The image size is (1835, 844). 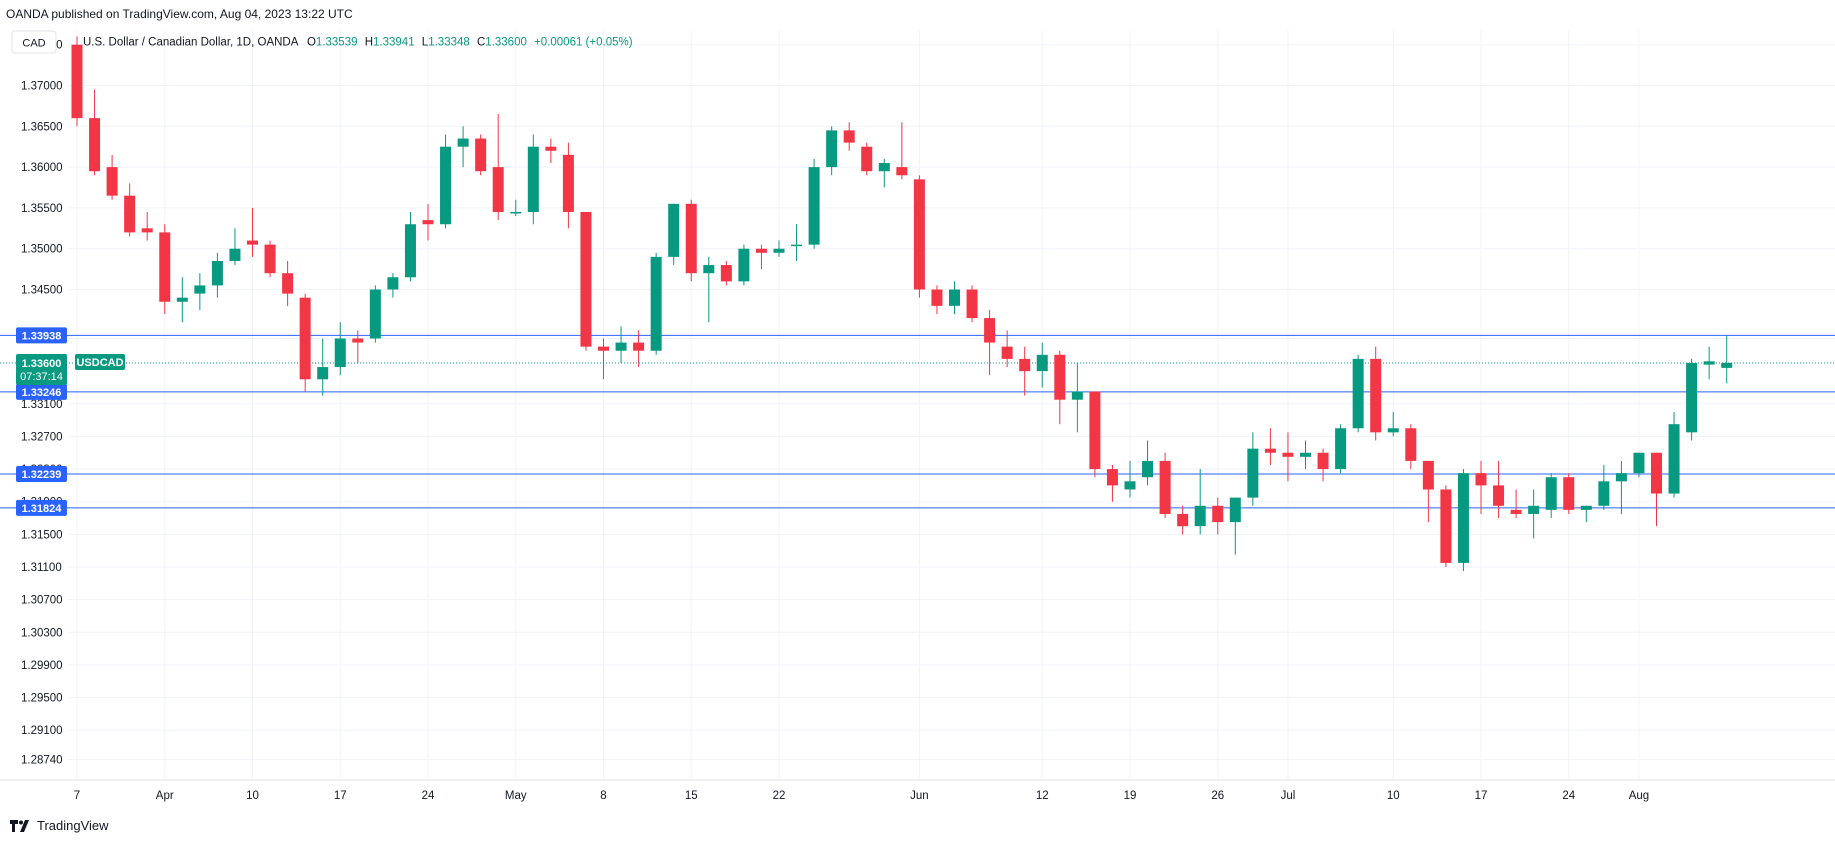 What do you see at coordinates (42, 601) in the screenshot?
I see `y-tick-label: 1.30700` at bounding box center [42, 601].